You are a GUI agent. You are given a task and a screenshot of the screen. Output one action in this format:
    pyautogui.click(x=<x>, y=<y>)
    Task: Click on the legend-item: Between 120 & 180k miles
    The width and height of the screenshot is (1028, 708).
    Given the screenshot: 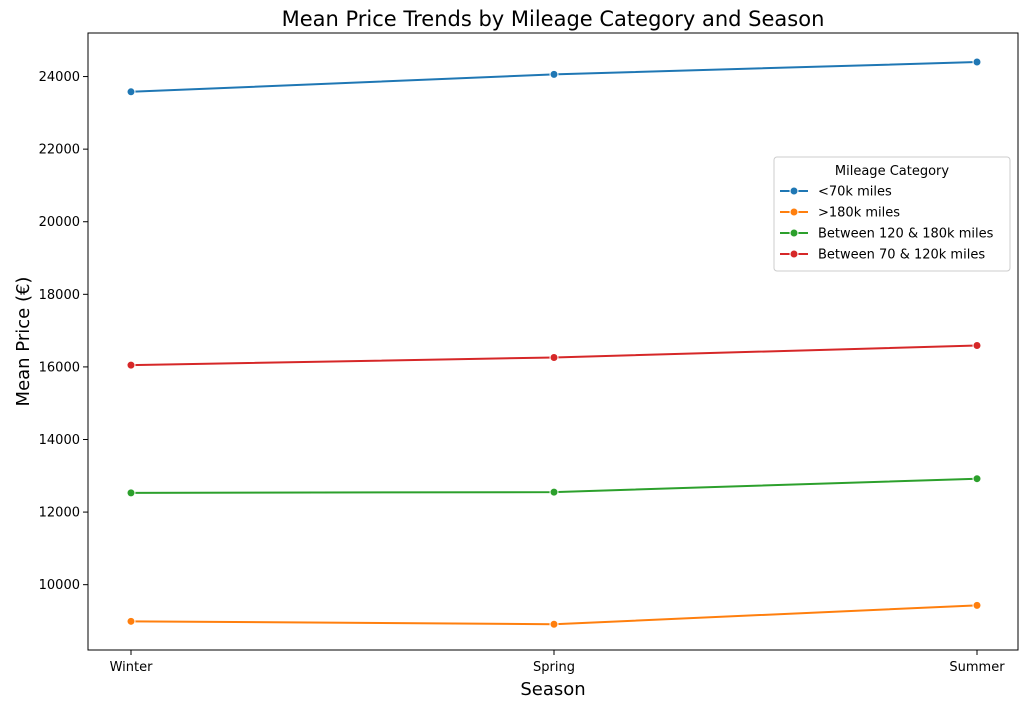 What is the action you would take?
    pyautogui.click(x=887, y=234)
    